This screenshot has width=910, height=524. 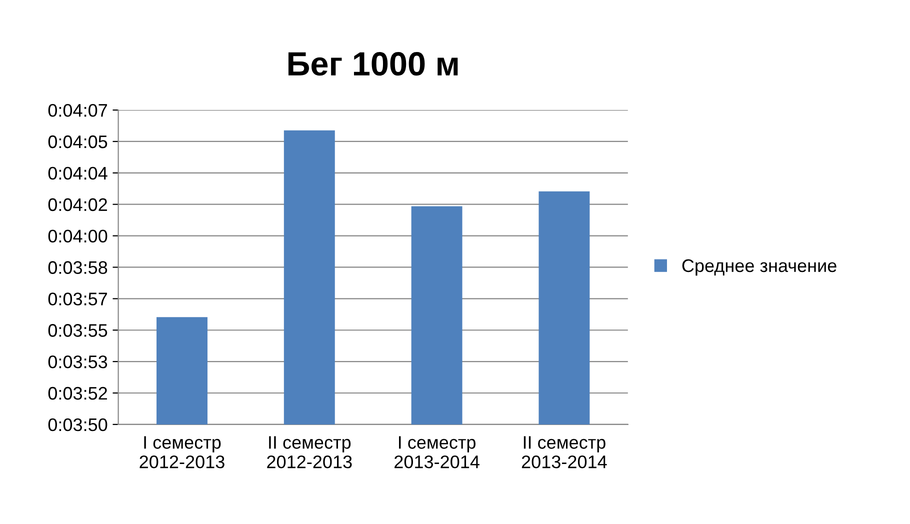 What do you see at coordinates (78, 236) in the screenshot?
I see `y-tick-label: 0:04:00` at bounding box center [78, 236].